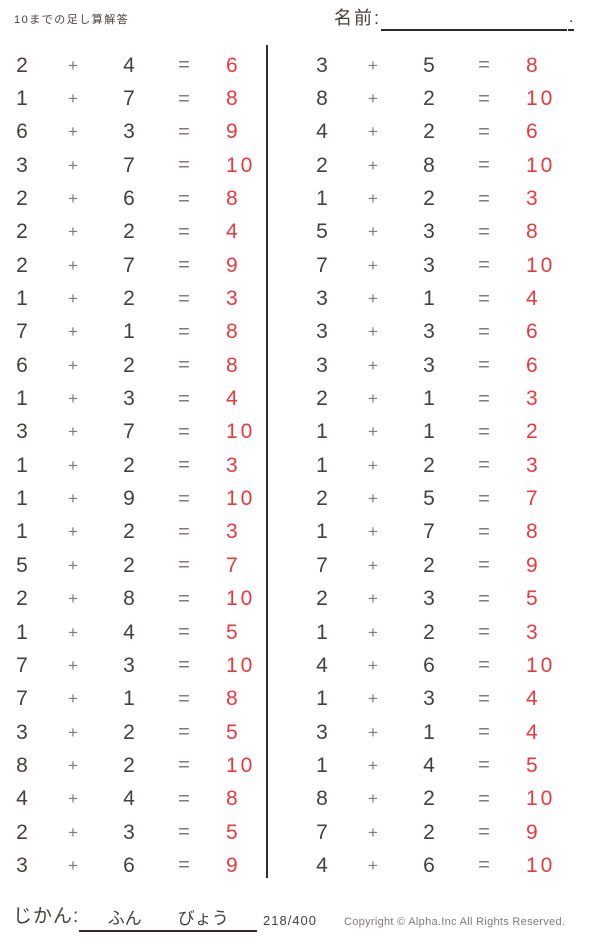  Describe the element at coordinates (449, 665) in the screenshot. I see `problem-row: 4 +6 = 10` at that location.